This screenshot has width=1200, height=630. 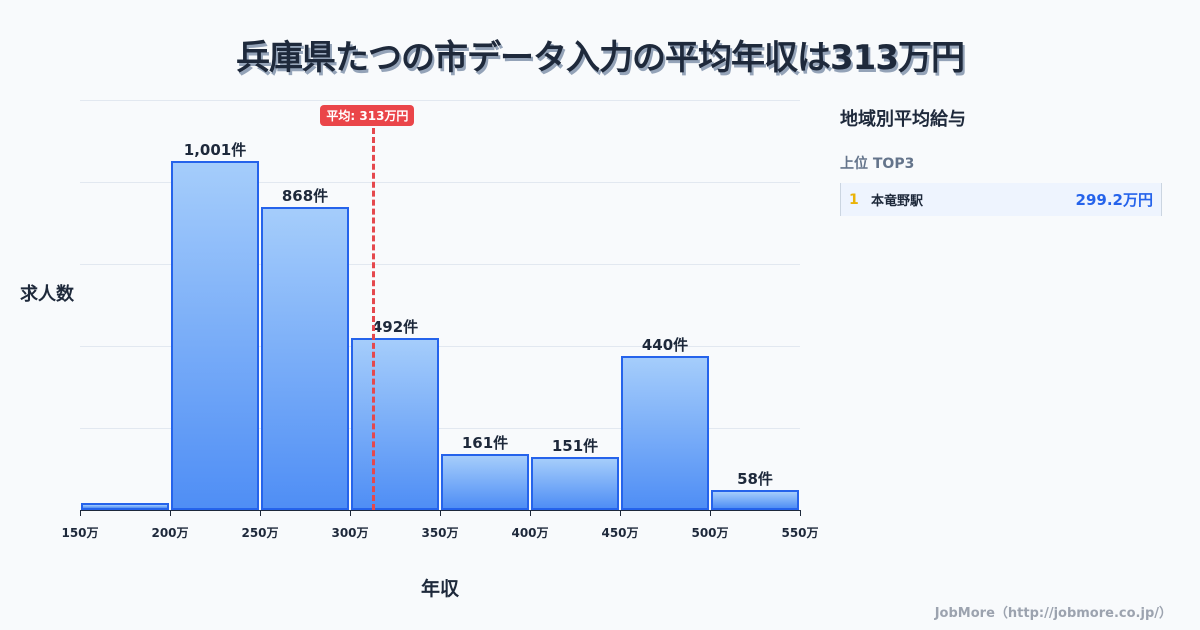 What do you see at coordinates (170, 533) in the screenshot?
I see `x-tick-label: 200万` at bounding box center [170, 533].